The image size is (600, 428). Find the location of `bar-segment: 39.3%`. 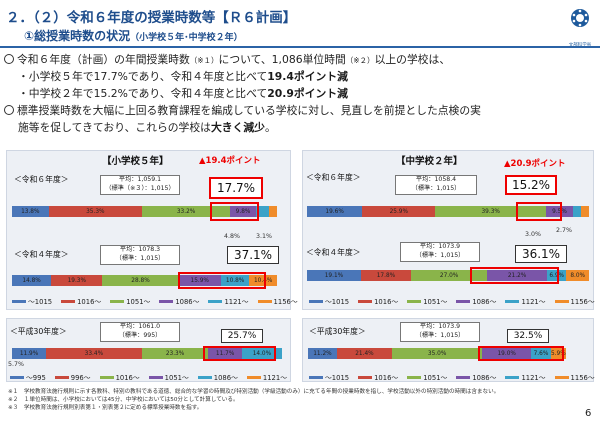

bar-segment: 39.3% is located at coordinates (491, 211).